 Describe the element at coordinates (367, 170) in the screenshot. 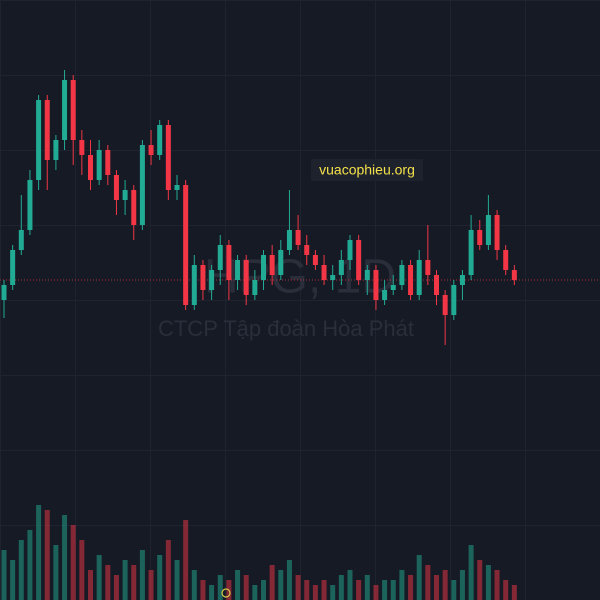

I see `site-label-box` at that location.